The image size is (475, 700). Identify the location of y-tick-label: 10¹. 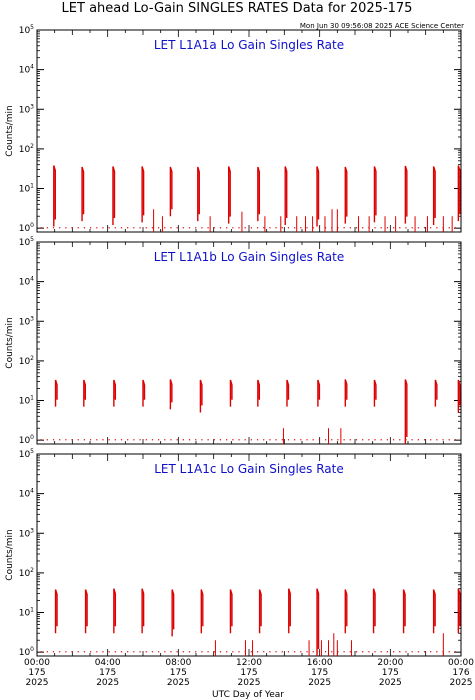
(26, 613).